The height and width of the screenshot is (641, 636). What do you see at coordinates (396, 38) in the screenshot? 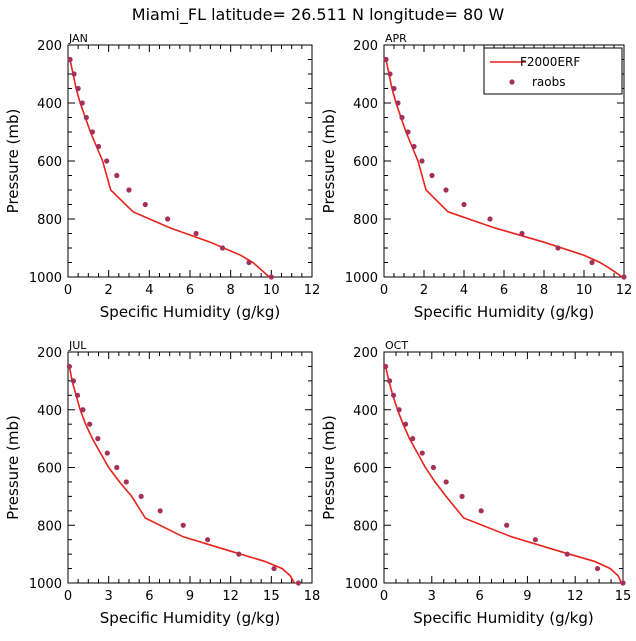
I see `panel-label: APR` at bounding box center [396, 38].